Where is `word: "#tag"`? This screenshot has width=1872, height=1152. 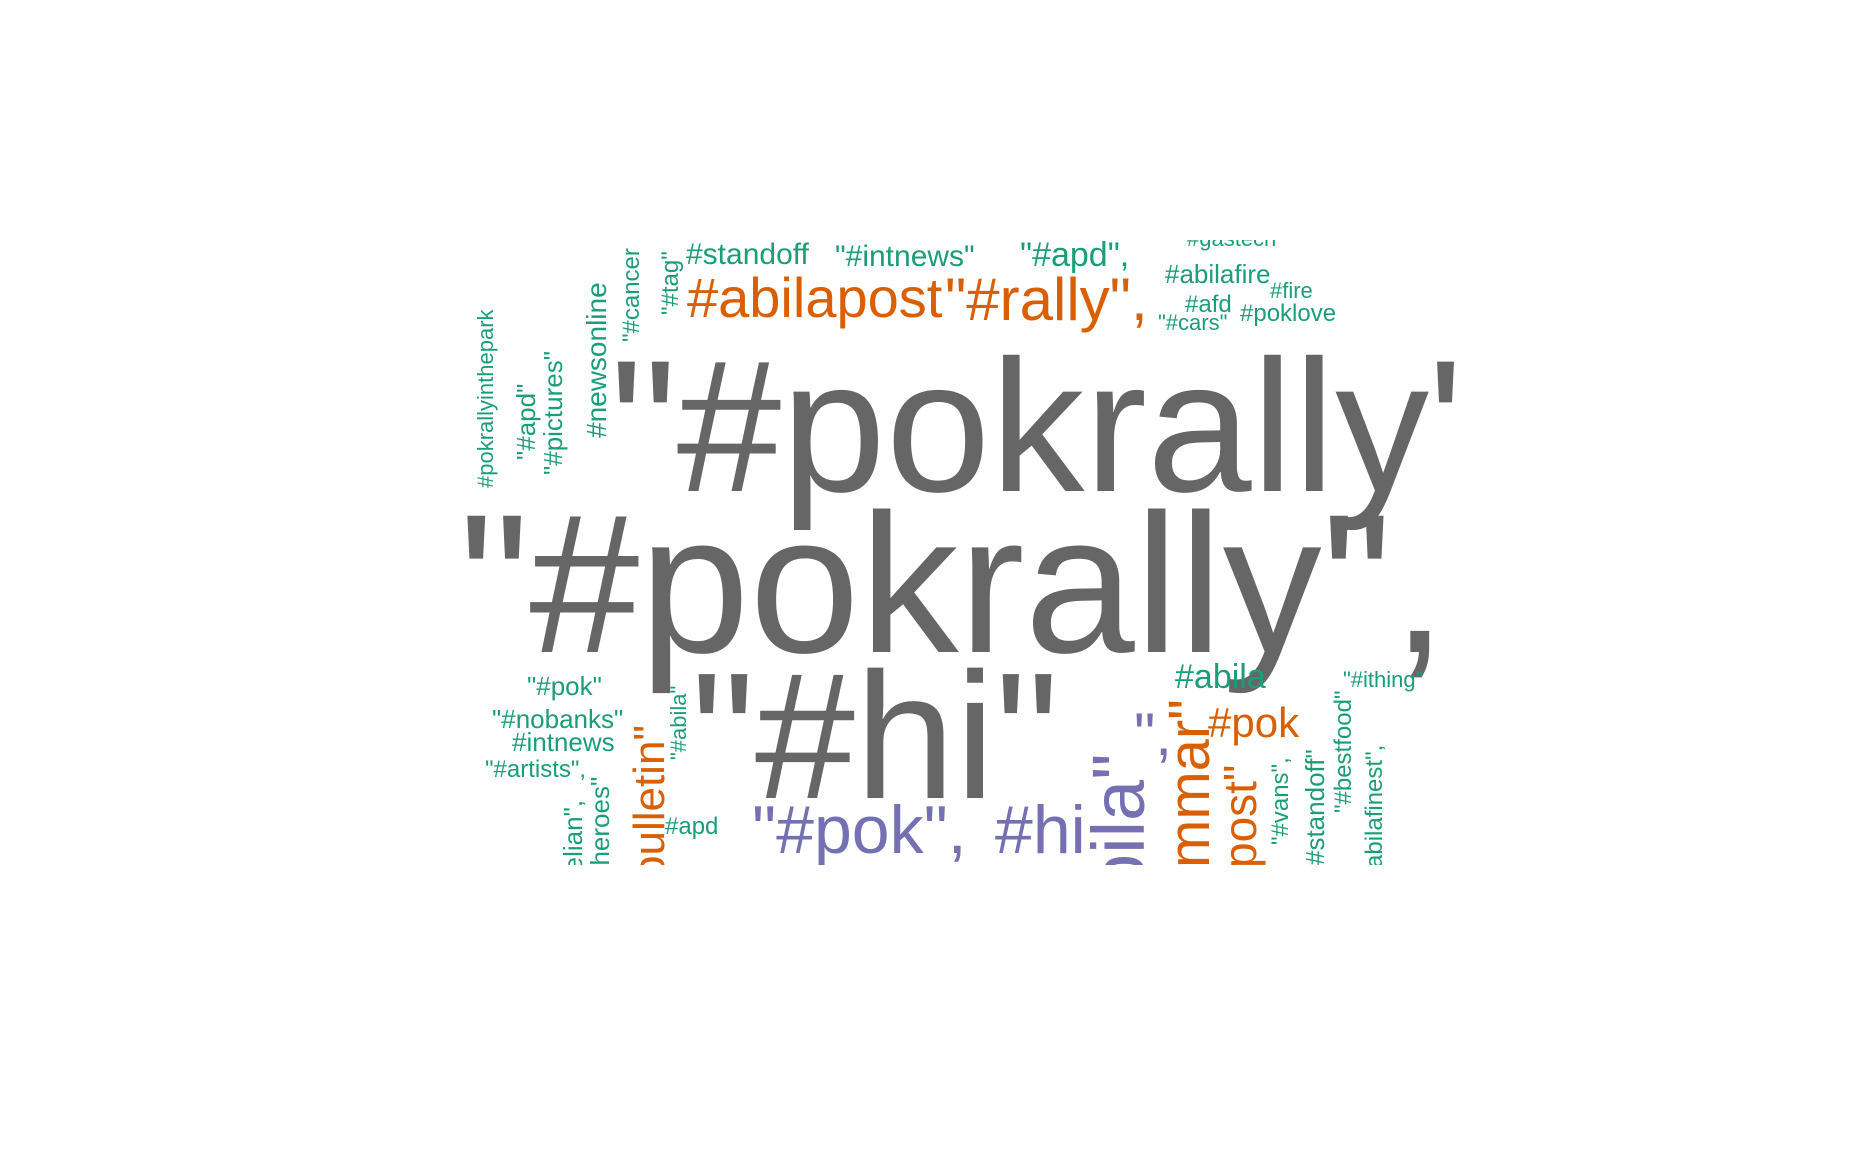
word: "#tag" is located at coordinates (670, 283).